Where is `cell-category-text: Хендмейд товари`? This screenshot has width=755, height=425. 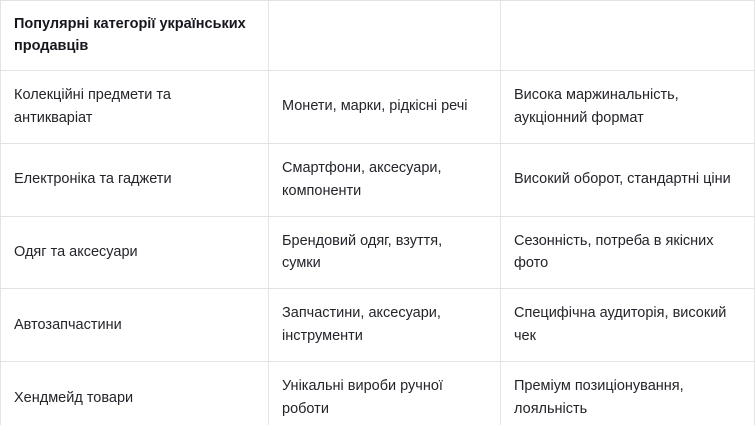 cell-category-text: Хендмейд товари is located at coordinates (74, 397).